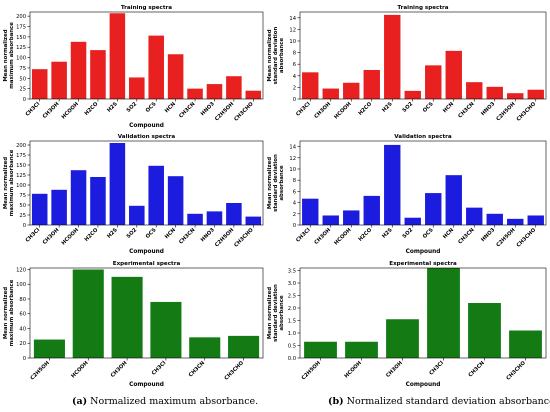  Describe the element at coordinates (132, 233) in the screenshot. I see `x-tick-label: SO2` at that location.